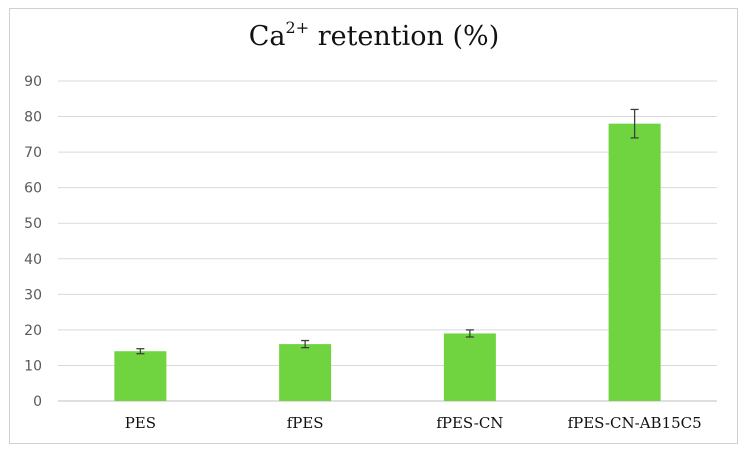 Image resolution: width=748 pixels, height=454 pixels. I want to click on x-axis-labels: PES fPES fPES-CN fPES-CN-AB15C5, so click(413, 423).